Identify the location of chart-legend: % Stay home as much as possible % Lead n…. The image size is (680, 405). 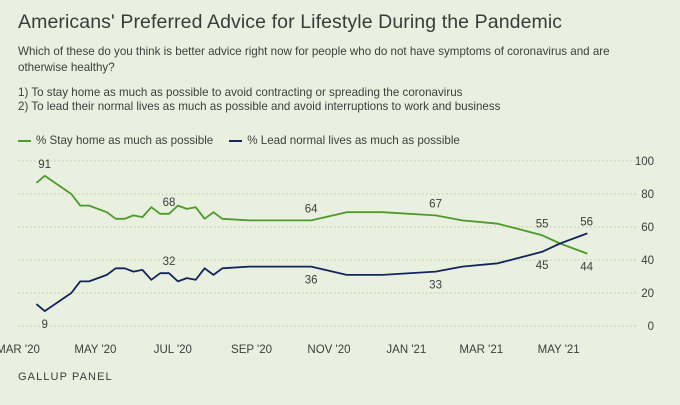
(247, 140).